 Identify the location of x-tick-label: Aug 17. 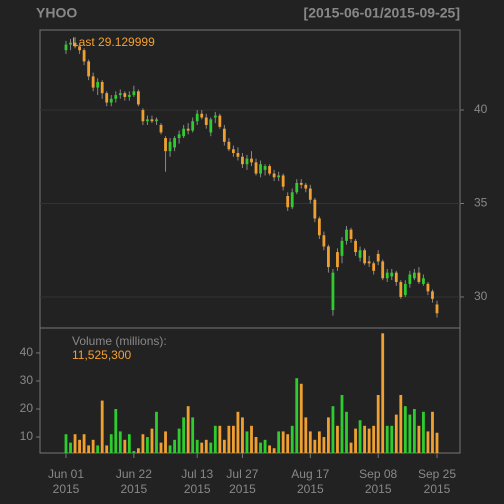
(310, 474).